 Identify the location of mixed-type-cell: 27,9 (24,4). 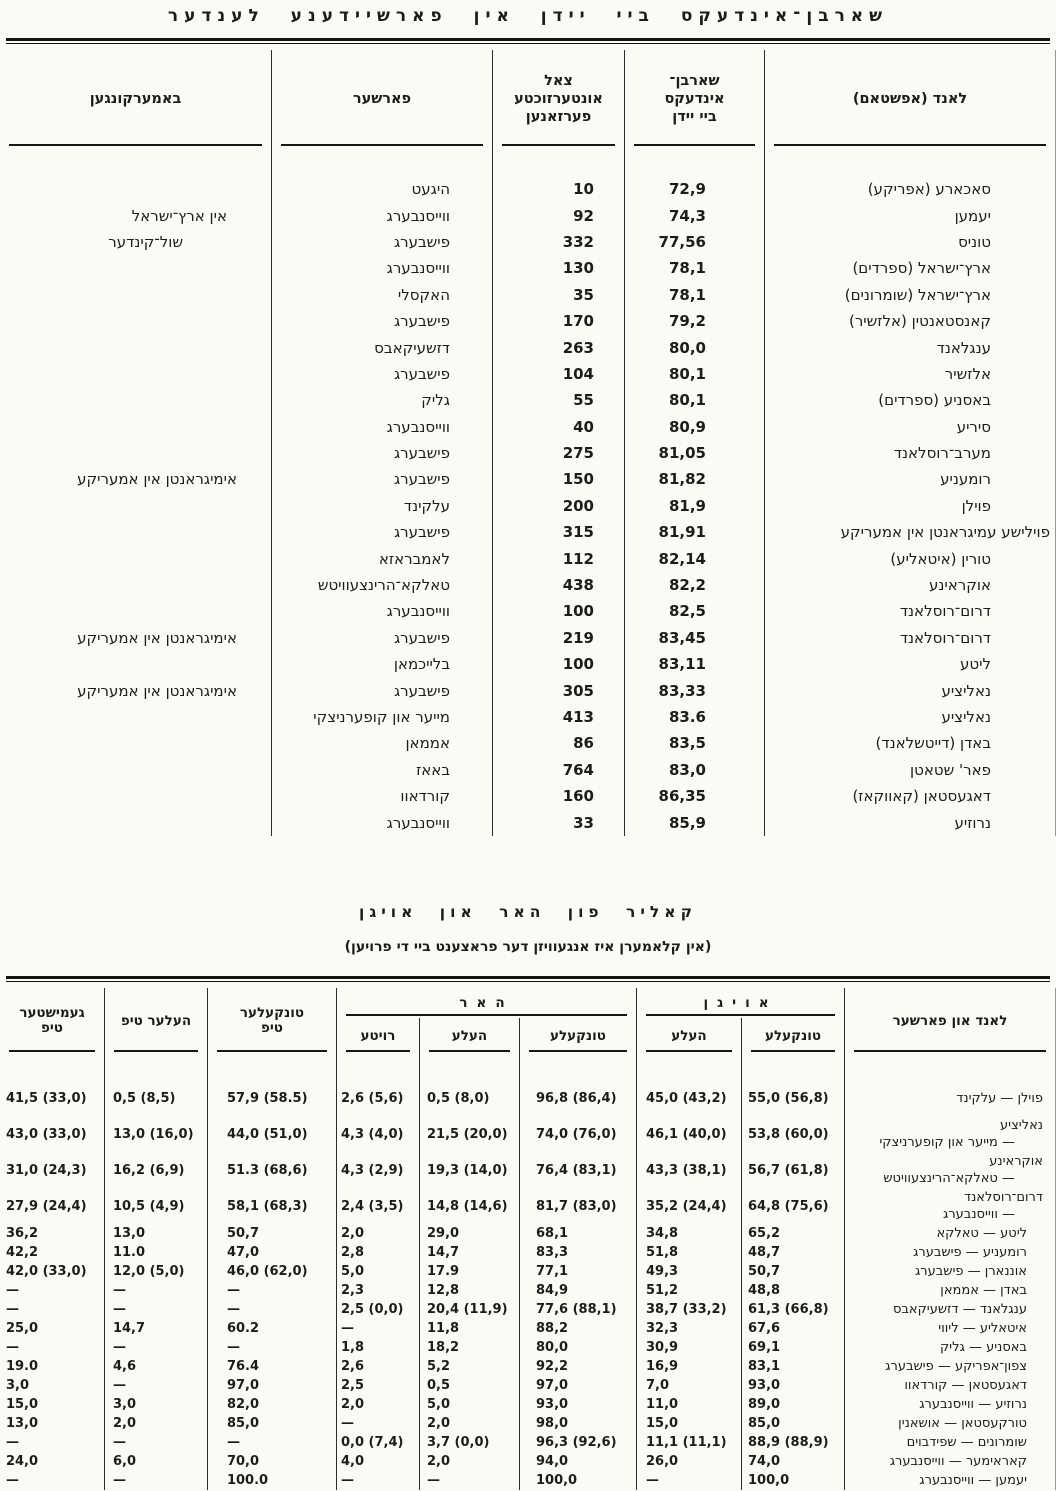
(46, 1206).